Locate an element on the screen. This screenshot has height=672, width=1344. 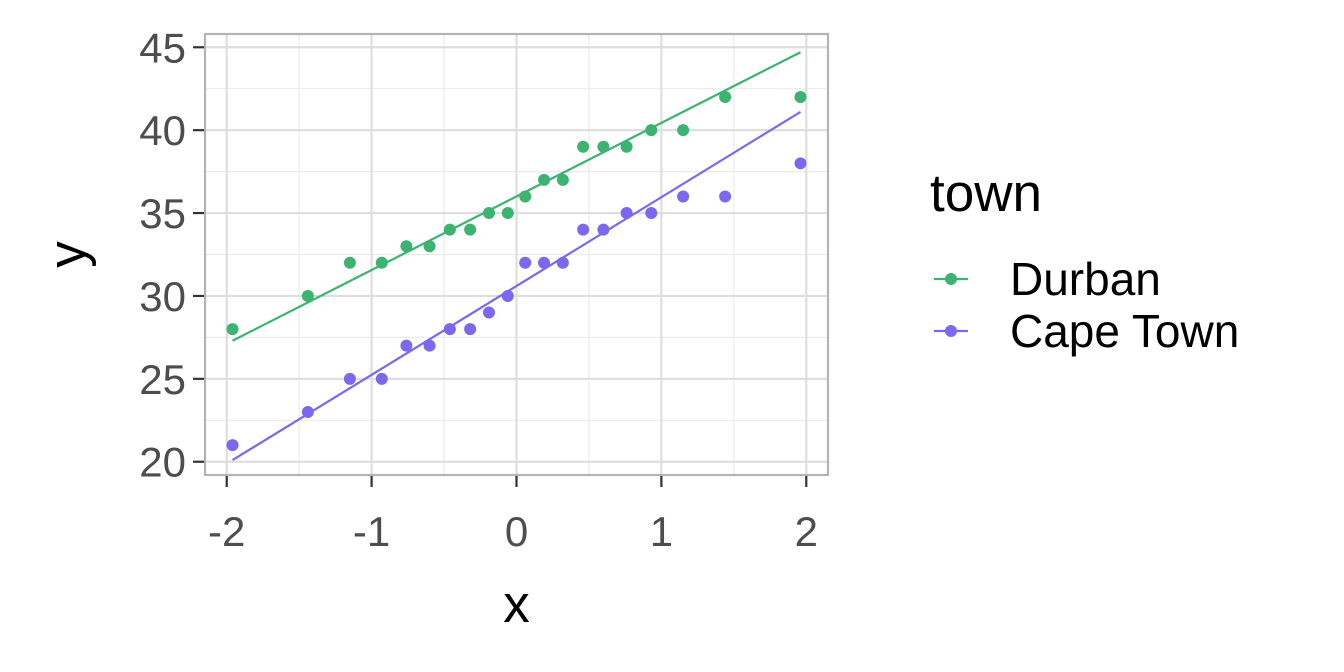
y-tick-label: 25 is located at coordinates (162, 379).